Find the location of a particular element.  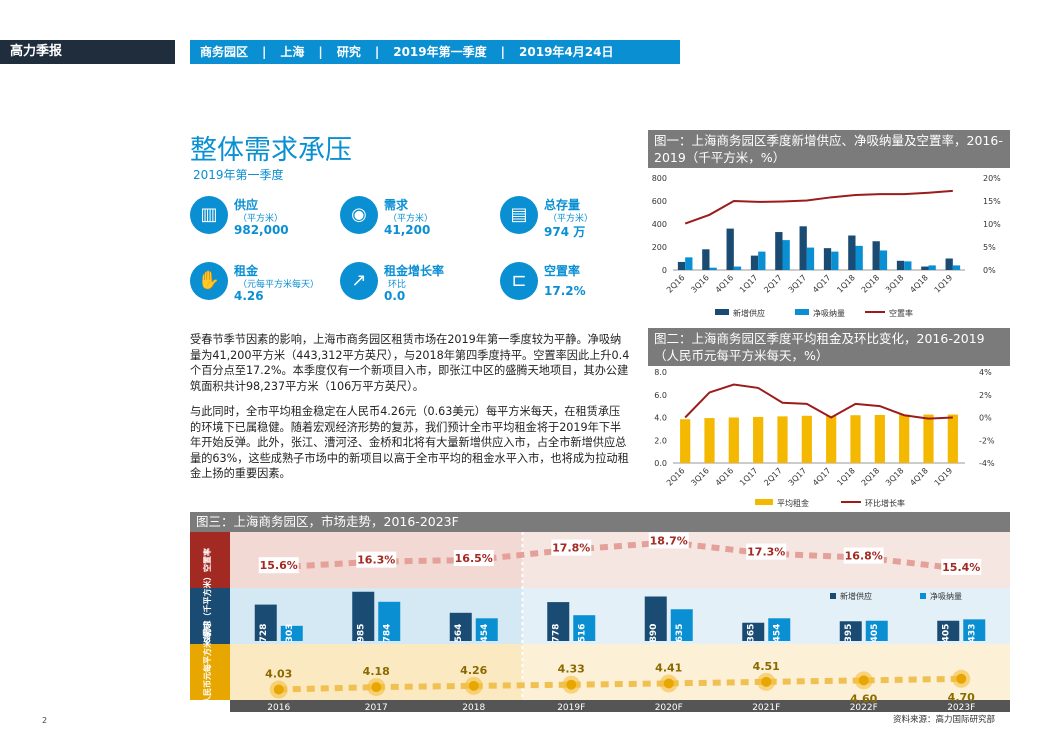

source-note: 资料来源：高力国际研究部 is located at coordinates (944, 720).